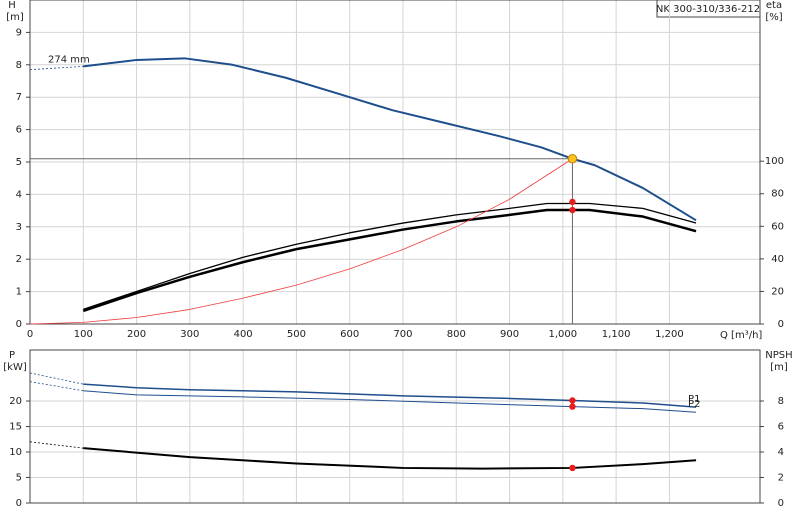 The height and width of the screenshot is (520, 800). I want to click on y-tick-label: 10, so click(15, 452).